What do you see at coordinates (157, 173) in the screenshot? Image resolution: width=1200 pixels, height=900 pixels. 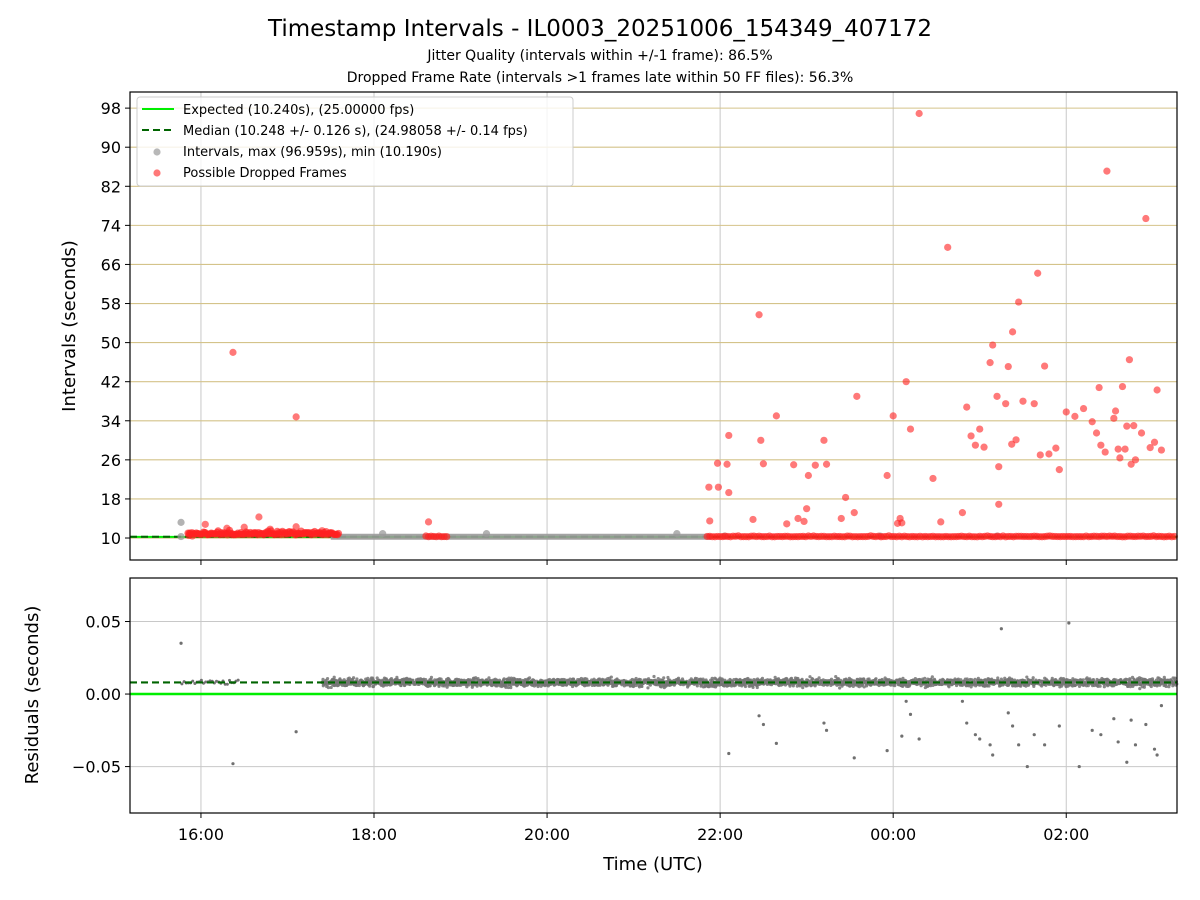 I see `legend-dropped-swatch` at bounding box center [157, 173].